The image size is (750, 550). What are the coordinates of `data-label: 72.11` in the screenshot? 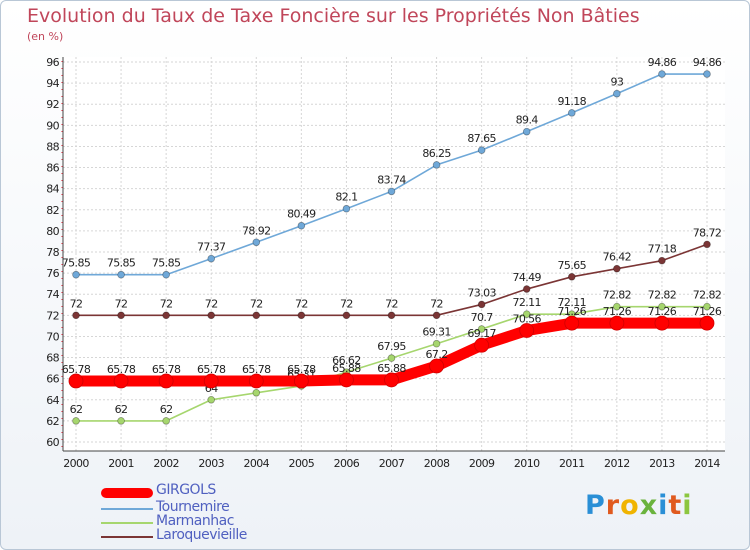 It's located at (526, 302).